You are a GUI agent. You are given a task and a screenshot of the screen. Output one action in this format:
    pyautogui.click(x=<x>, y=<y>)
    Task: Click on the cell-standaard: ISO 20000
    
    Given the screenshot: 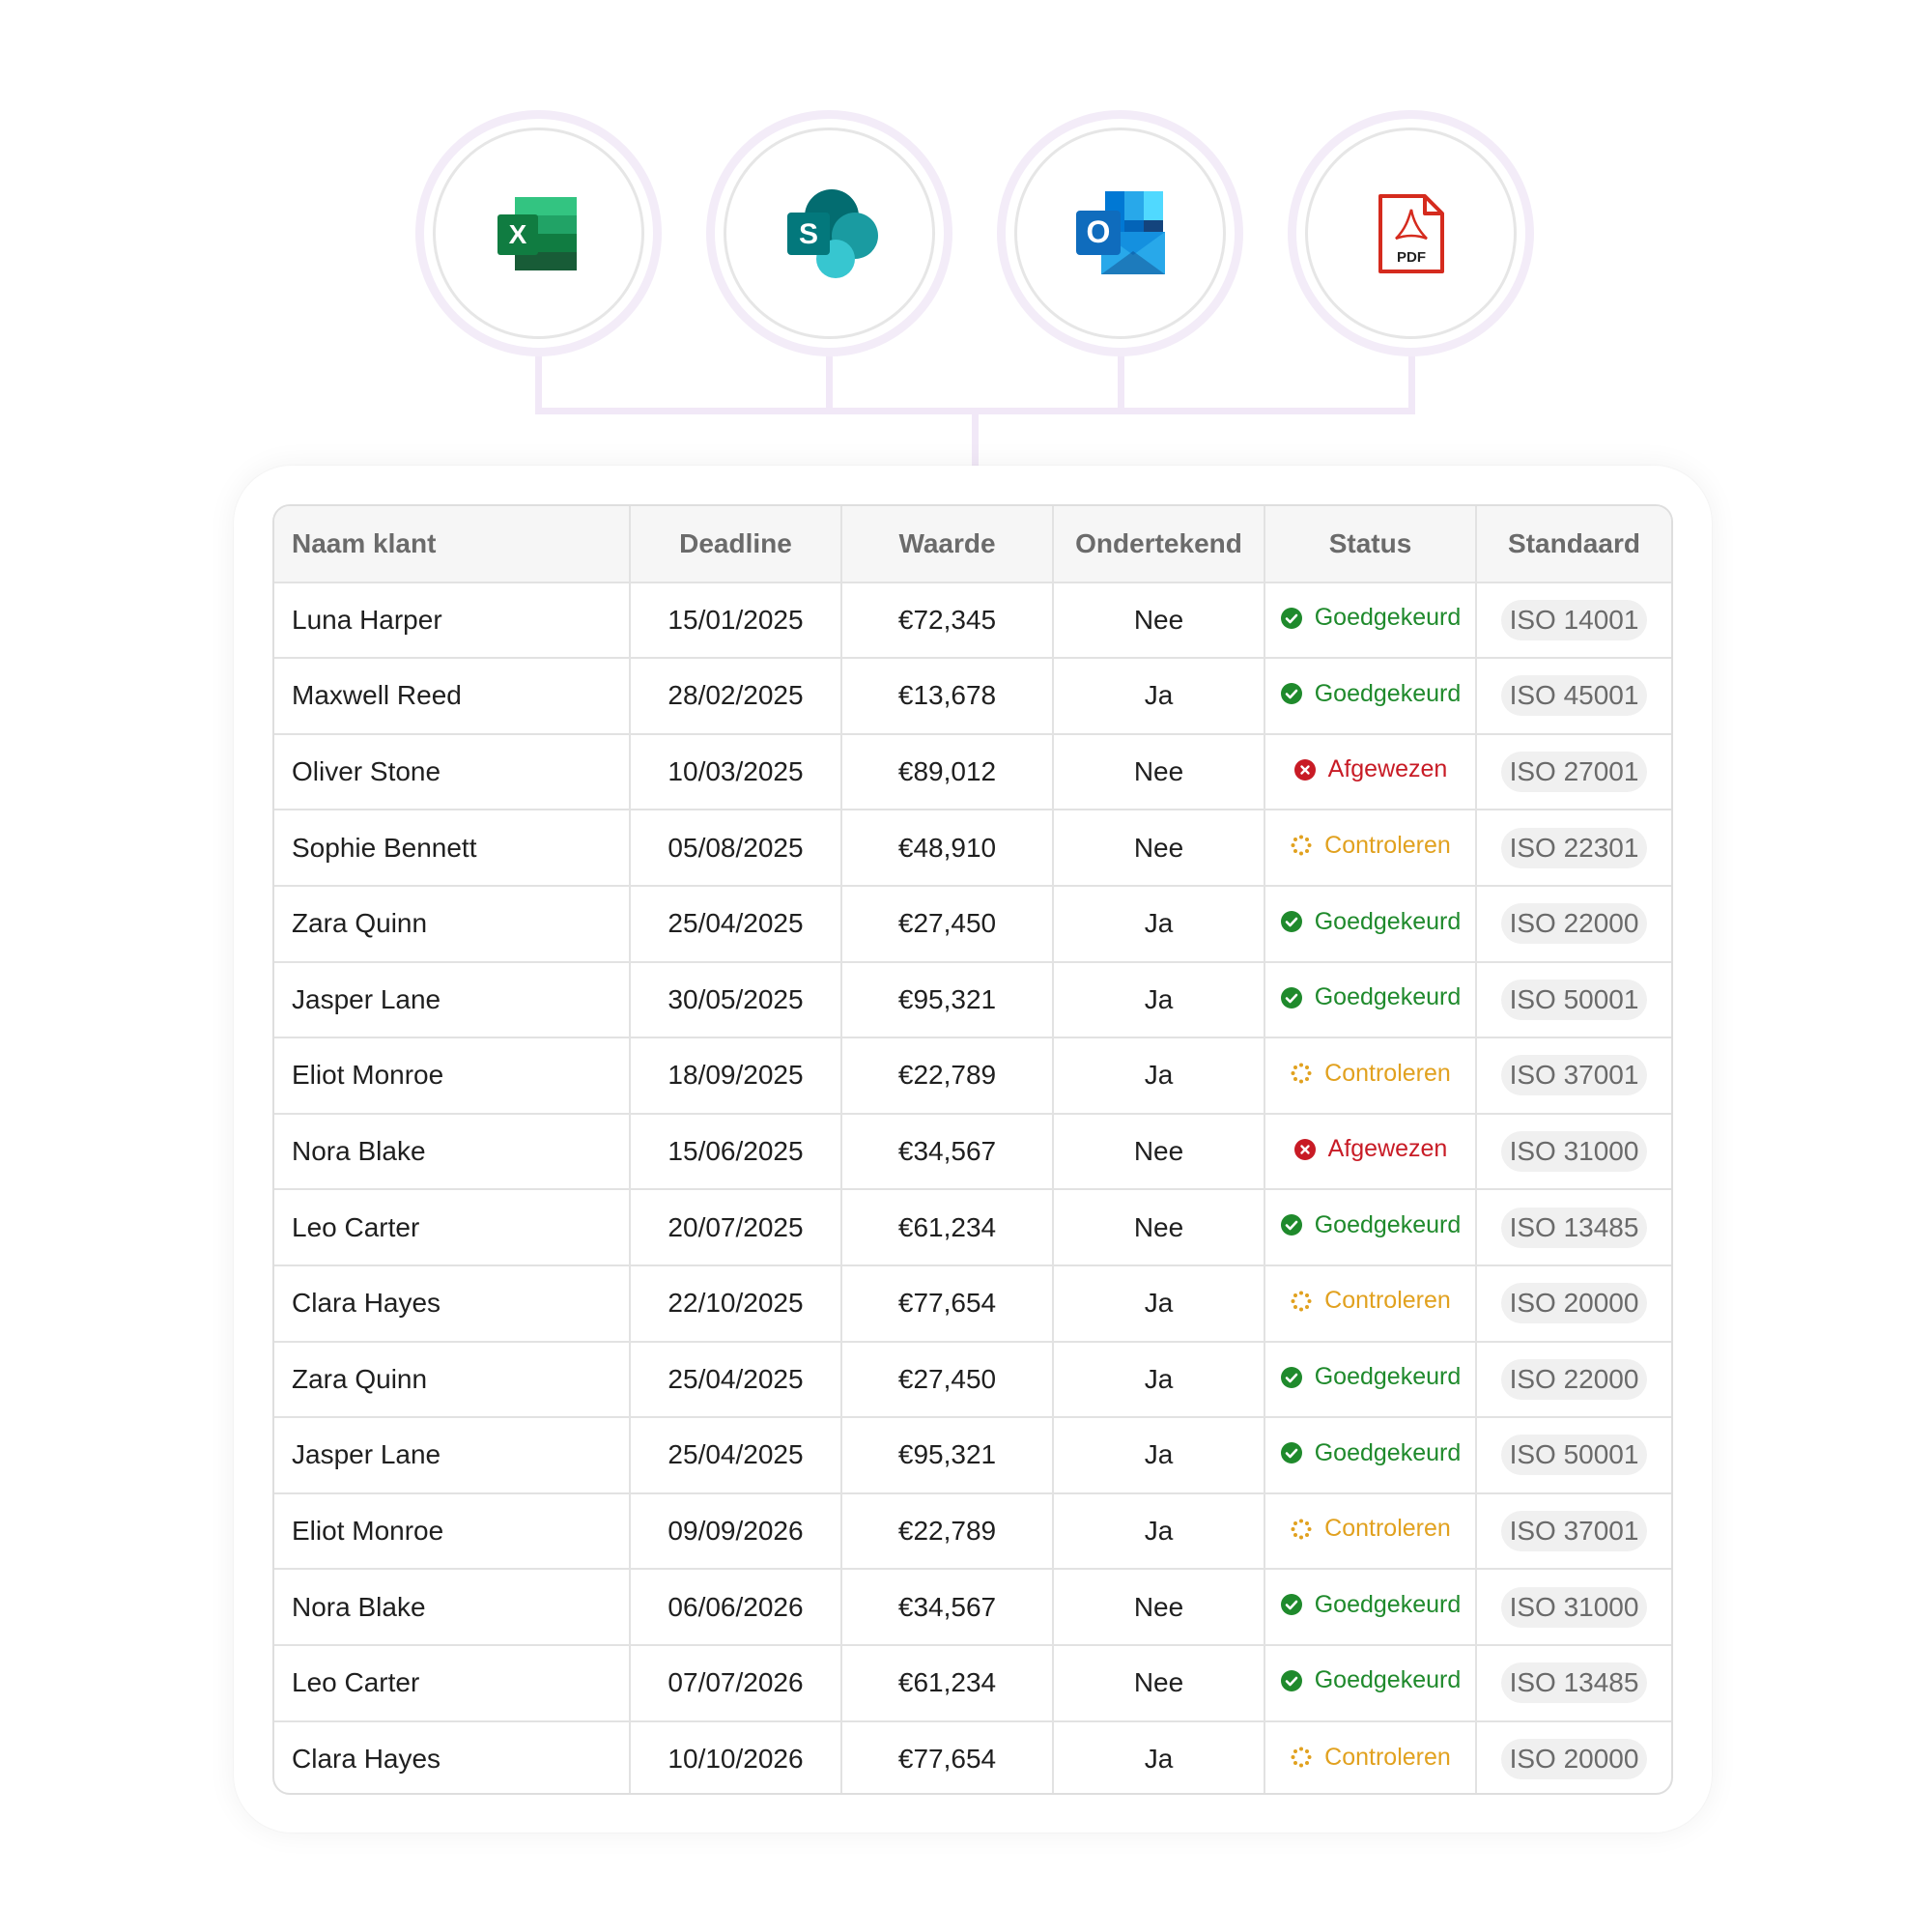 What is the action you would take?
    pyautogui.click(x=1573, y=1303)
    